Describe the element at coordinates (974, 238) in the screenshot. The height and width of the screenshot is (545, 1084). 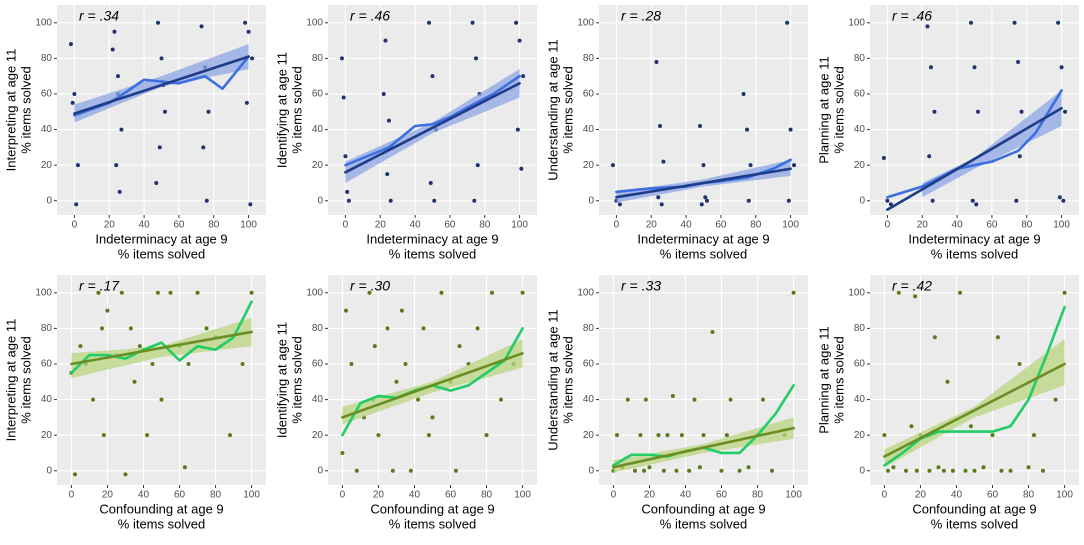
I see `x-axis-title: Indeterminacy at age 9` at that location.